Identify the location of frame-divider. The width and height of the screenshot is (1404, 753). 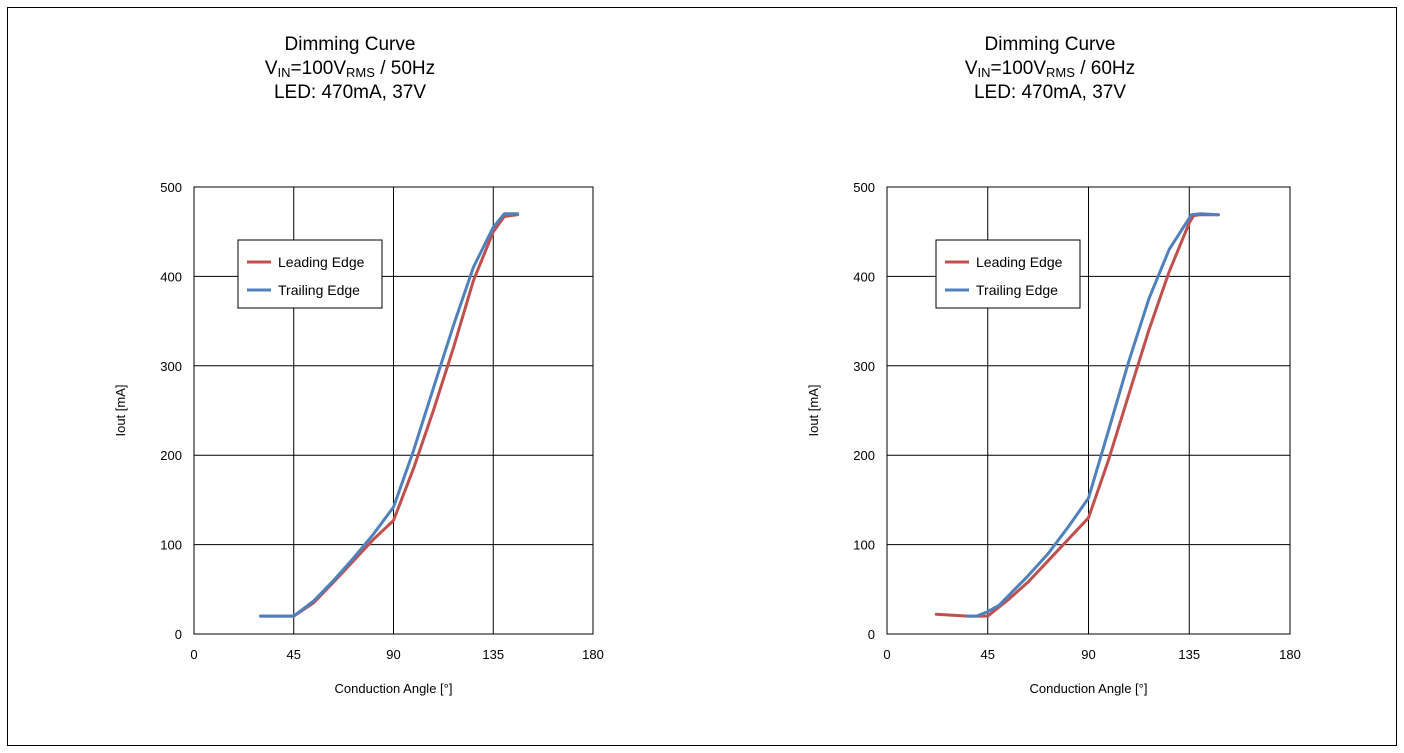
(1396, 62).